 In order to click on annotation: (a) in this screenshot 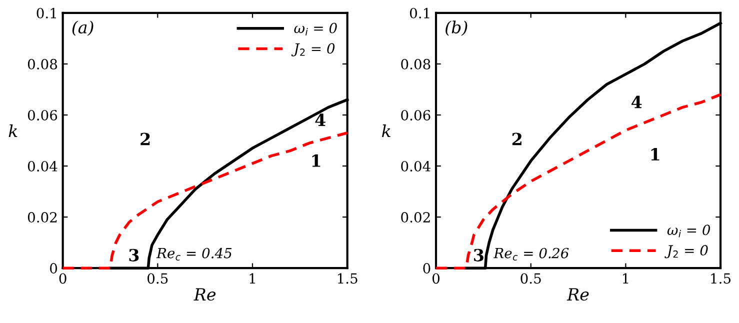, I will do `click(83, 28)`.